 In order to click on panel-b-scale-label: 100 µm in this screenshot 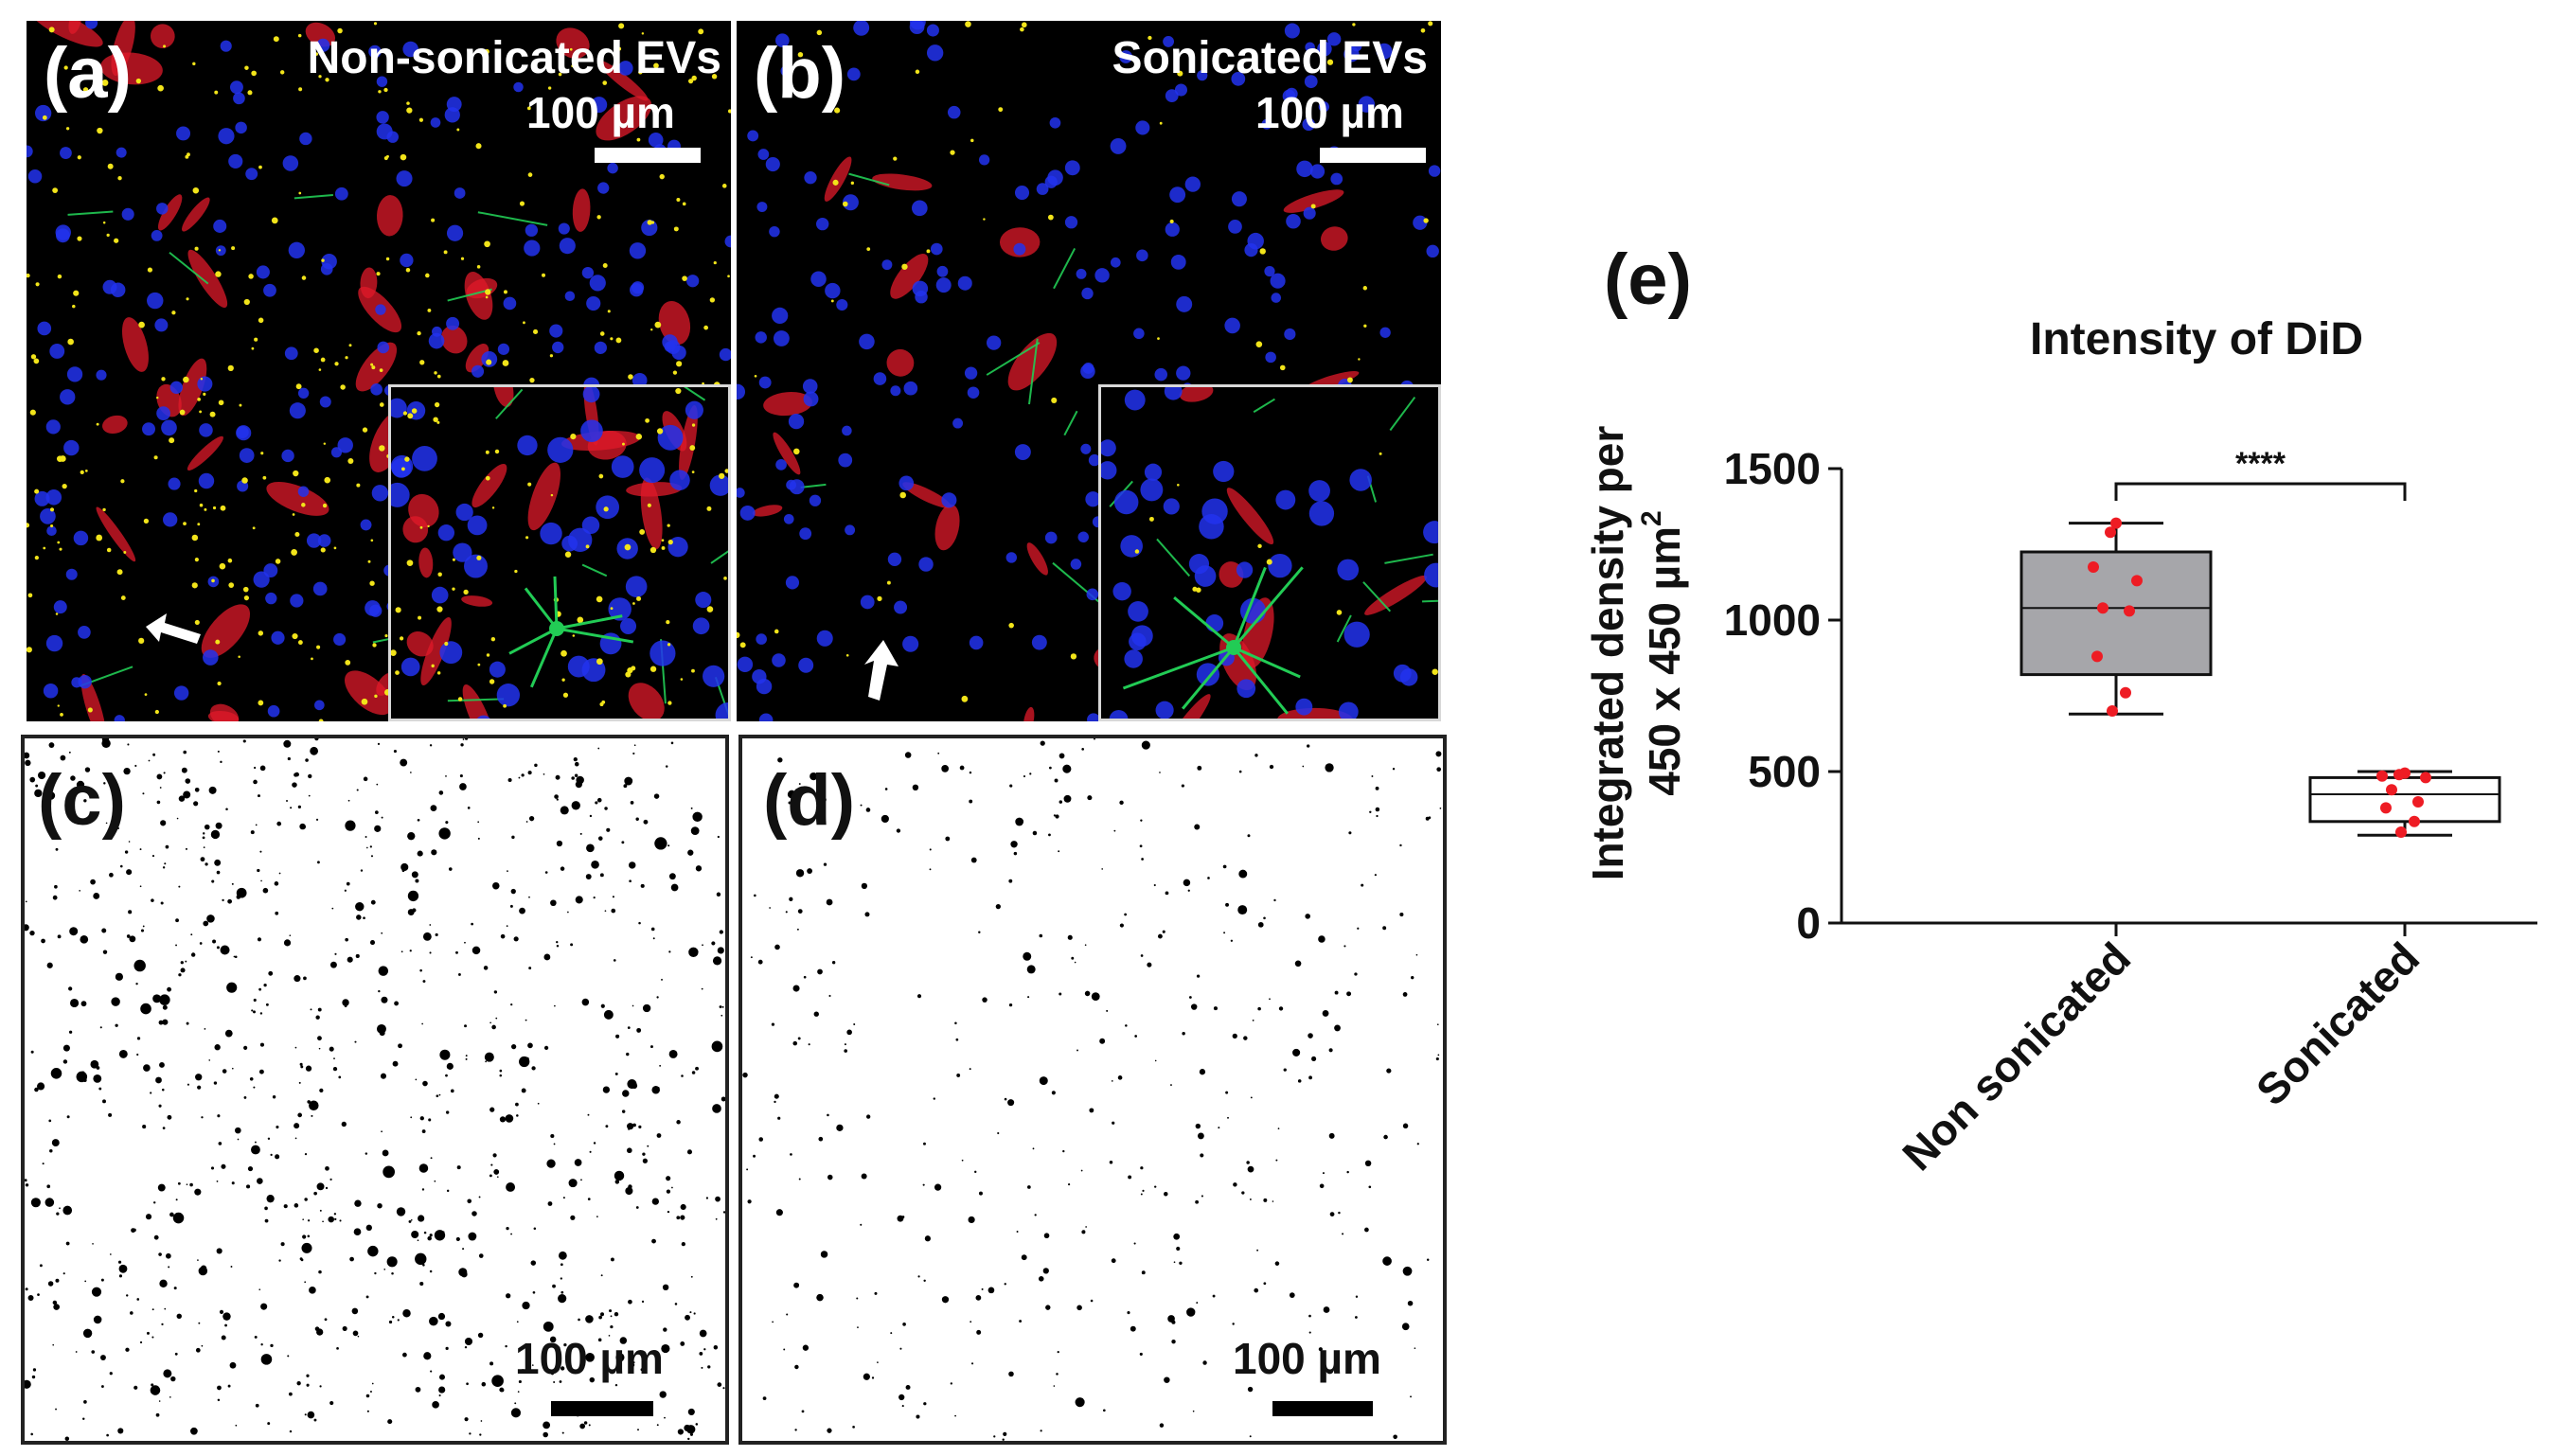, I will do `click(1329, 112)`.